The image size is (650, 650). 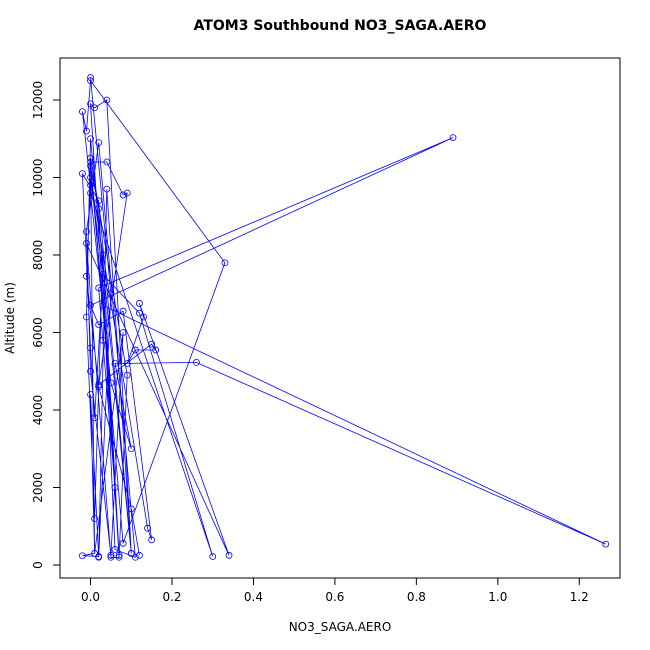 I want to click on chart-title: ATOM3 Southbound NO3_SAGA.AERO, so click(x=340, y=26).